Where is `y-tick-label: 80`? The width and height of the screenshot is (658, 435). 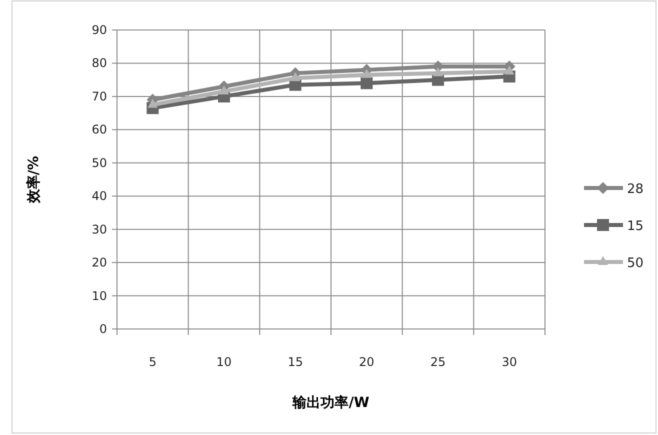
y-tick-label: 80 is located at coordinates (99, 63).